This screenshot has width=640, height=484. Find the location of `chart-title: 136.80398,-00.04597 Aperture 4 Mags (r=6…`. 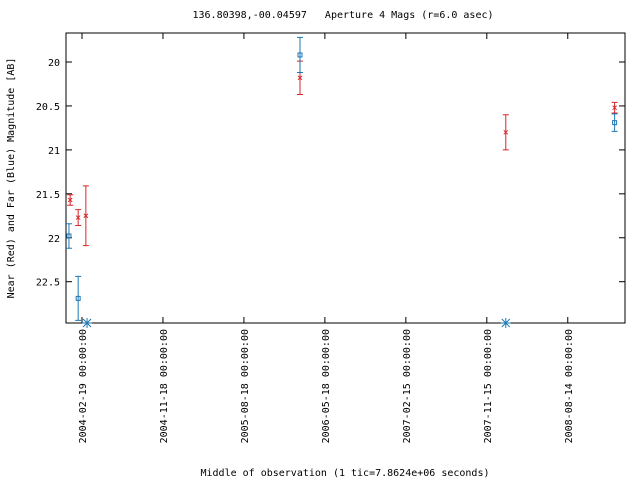

chart-title: 136.80398,-00.04597 Aperture 4 Mags (r=6… is located at coordinates (342, 15).